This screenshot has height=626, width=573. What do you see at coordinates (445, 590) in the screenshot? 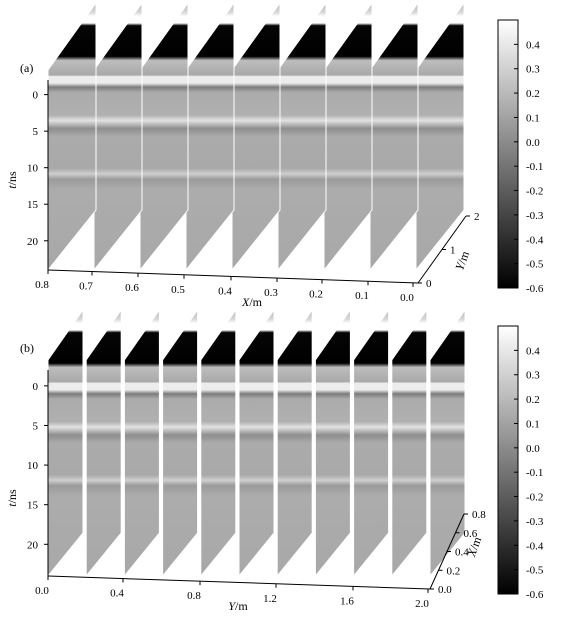
I see `depth-tick-label: 0.0` at bounding box center [445, 590].